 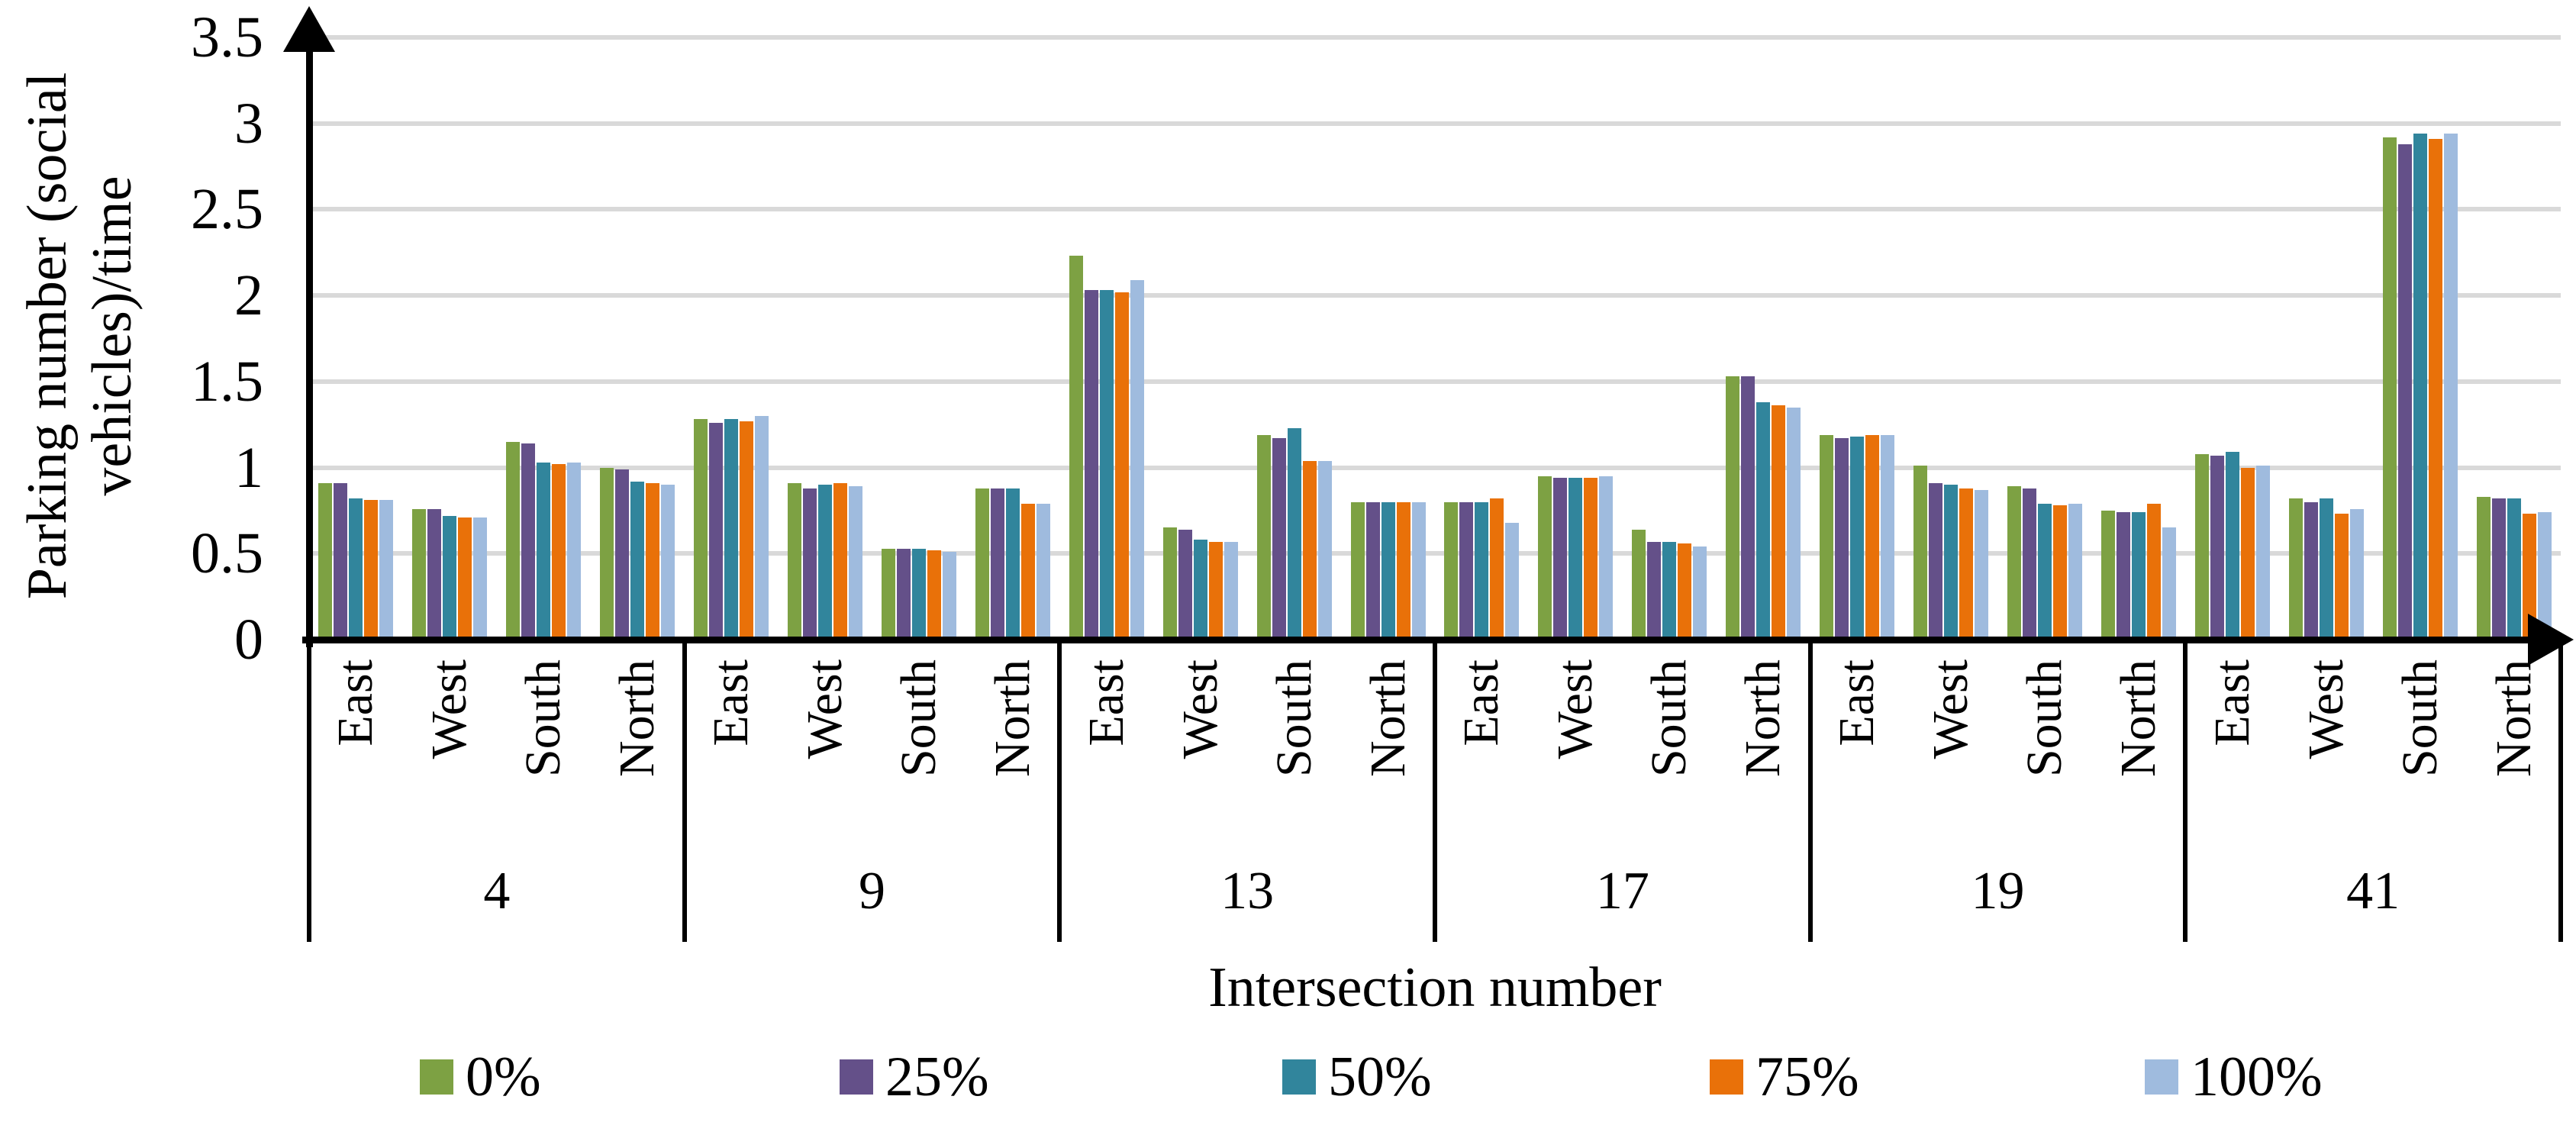 What do you see at coordinates (2357, 574) in the screenshot?
I see `bar-41-West-100%` at bounding box center [2357, 574].